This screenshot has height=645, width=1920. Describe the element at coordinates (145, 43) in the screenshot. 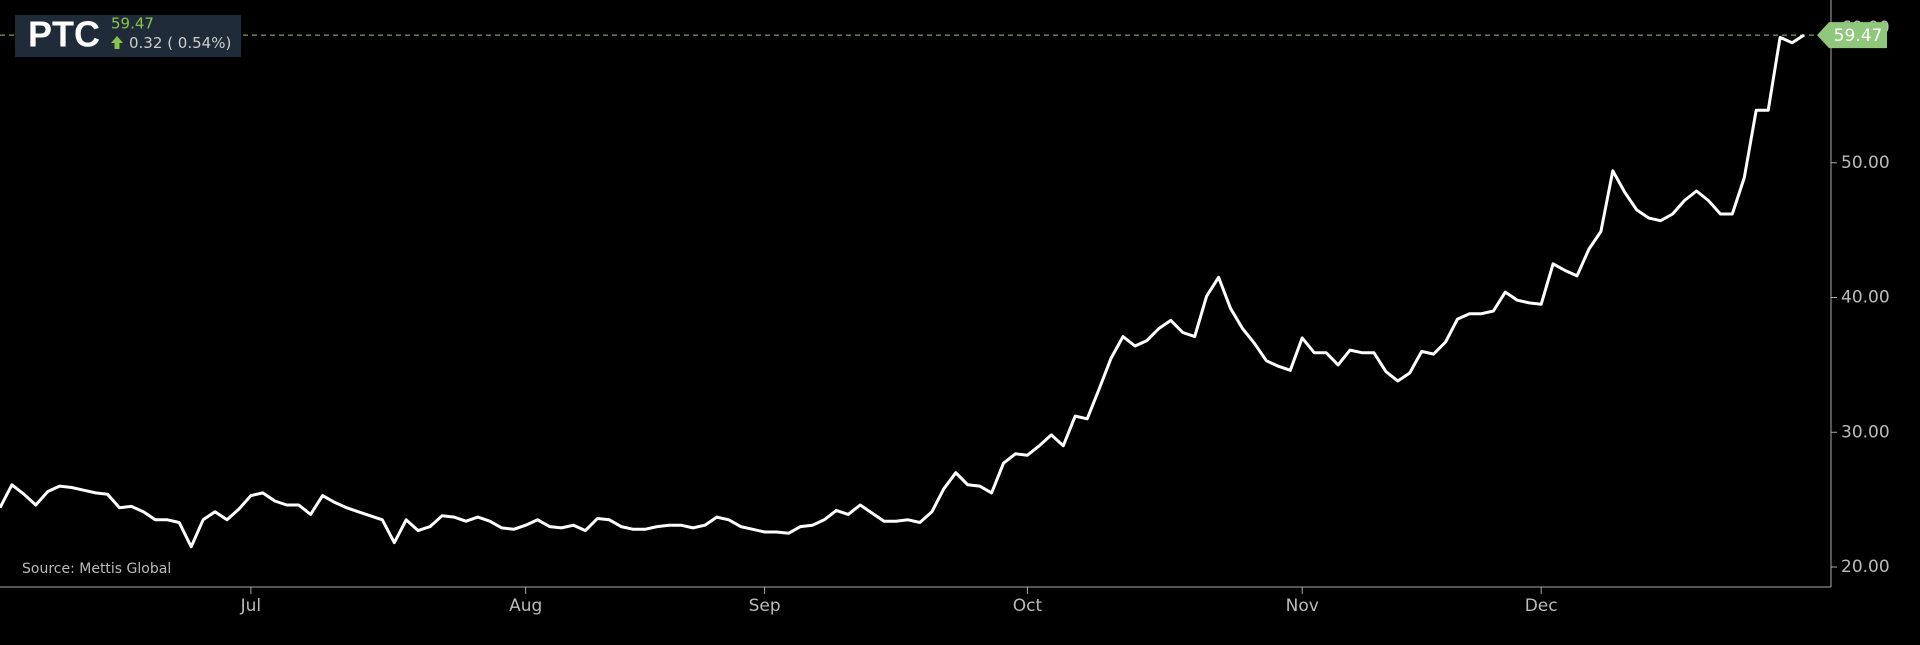

I see `change-value: 0.32` at that location.